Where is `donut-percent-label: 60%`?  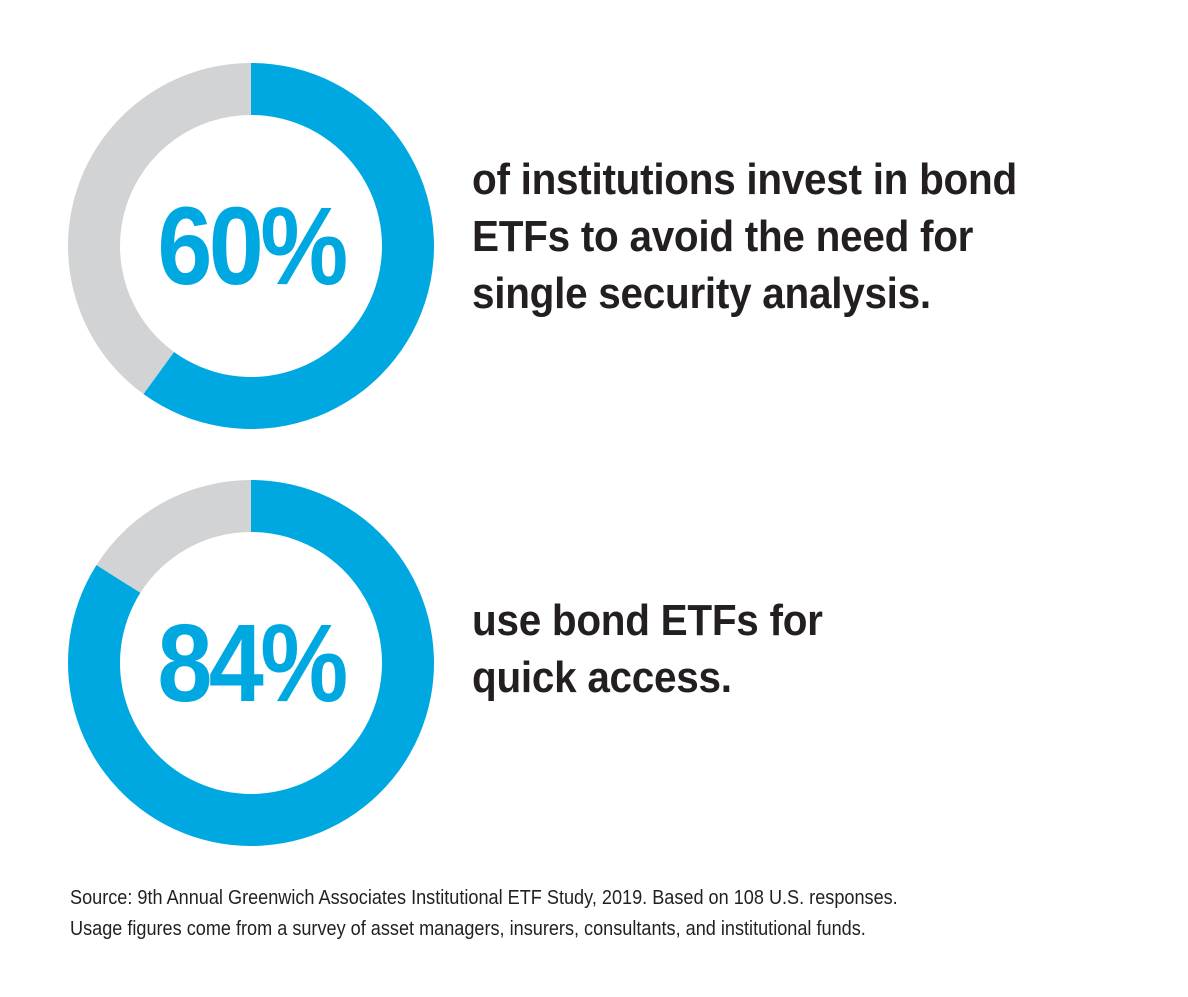 donut-percent-label: 60% is located at coordinates (252, 246).